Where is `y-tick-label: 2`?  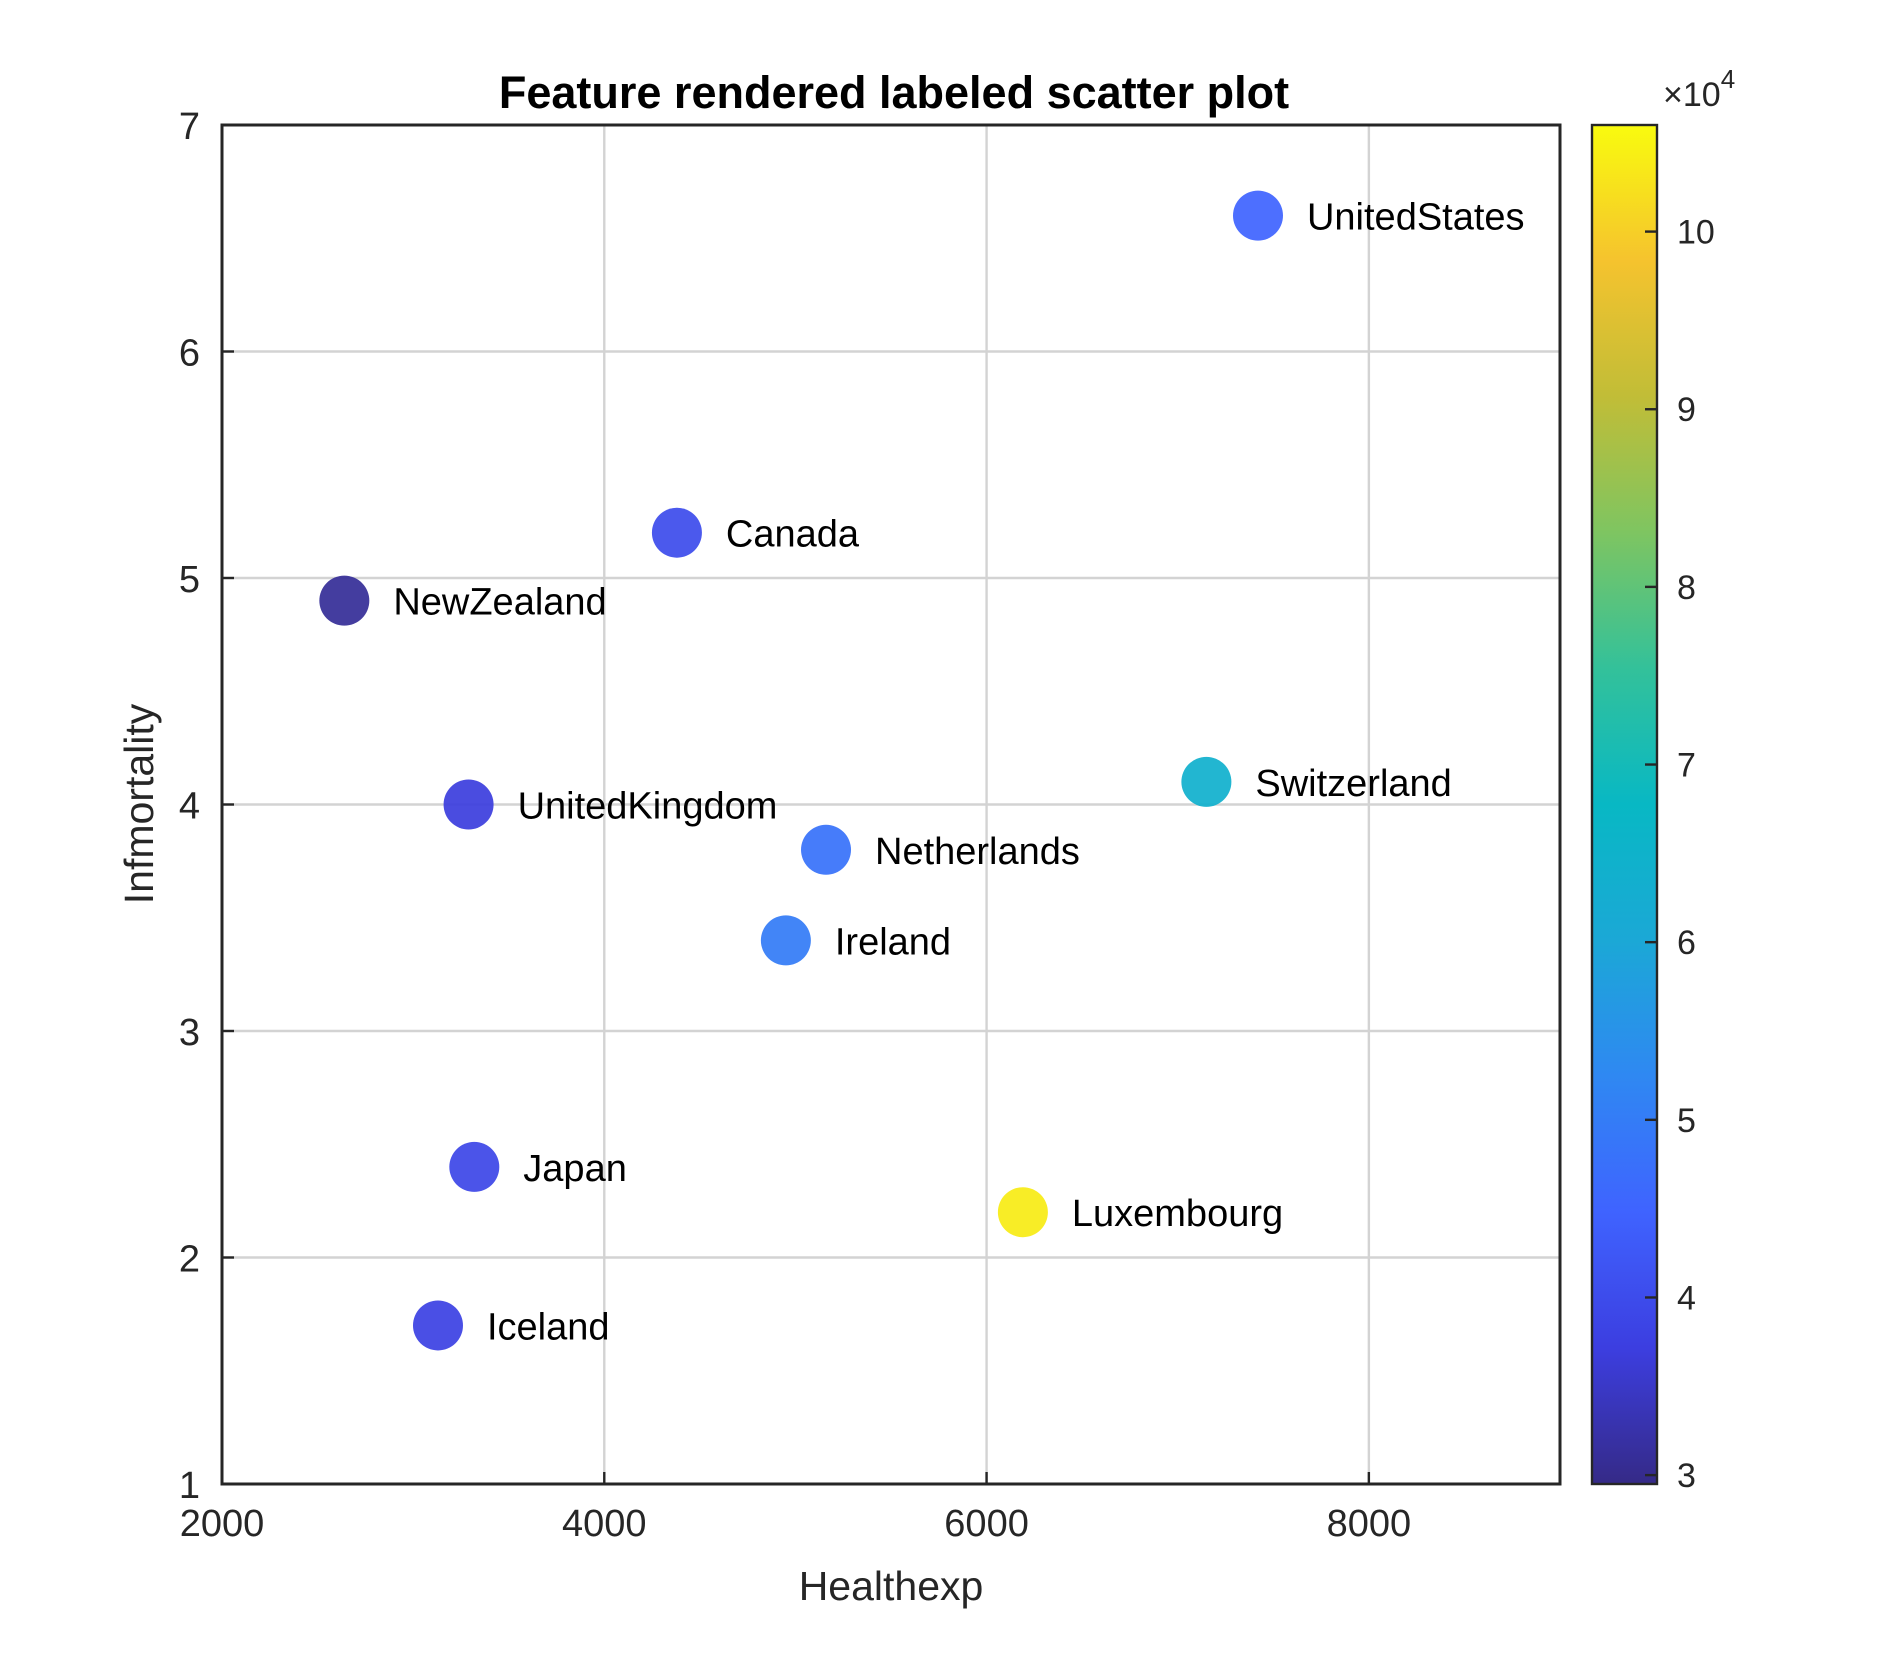
y-tick-label: 2 is located at coordinates (189, 1260).